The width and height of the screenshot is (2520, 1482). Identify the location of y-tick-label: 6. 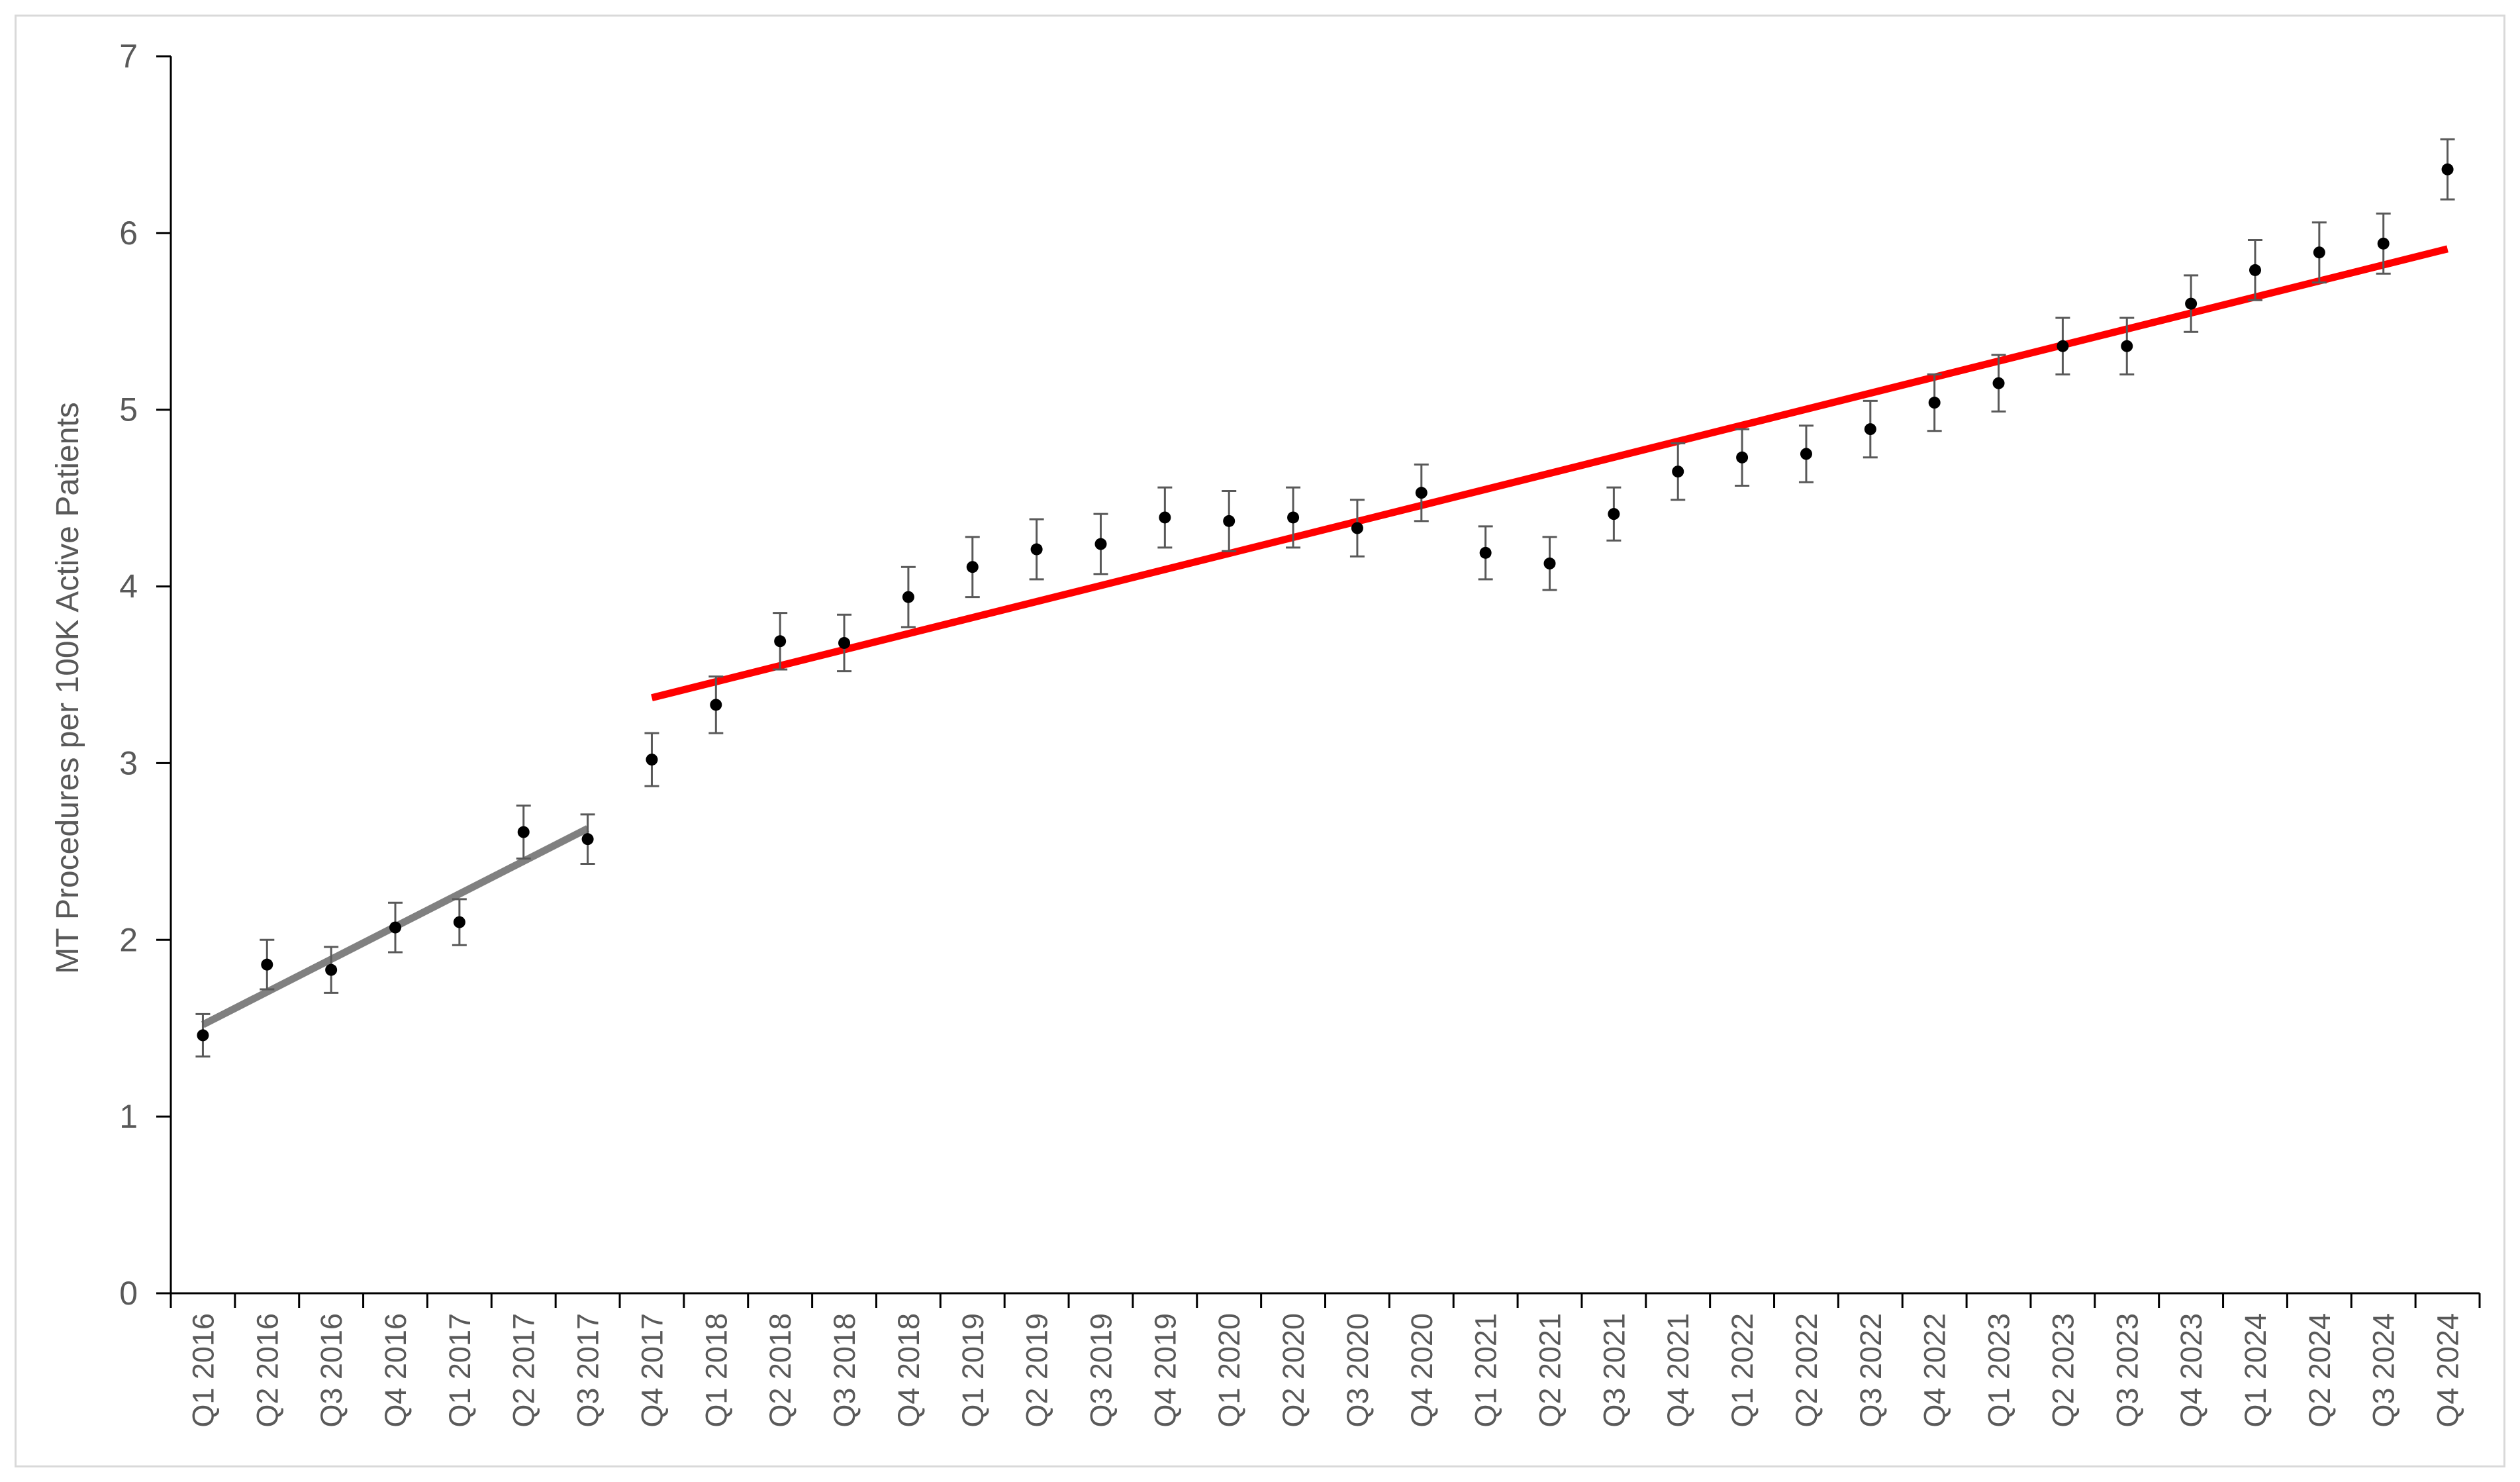
(128, 233).